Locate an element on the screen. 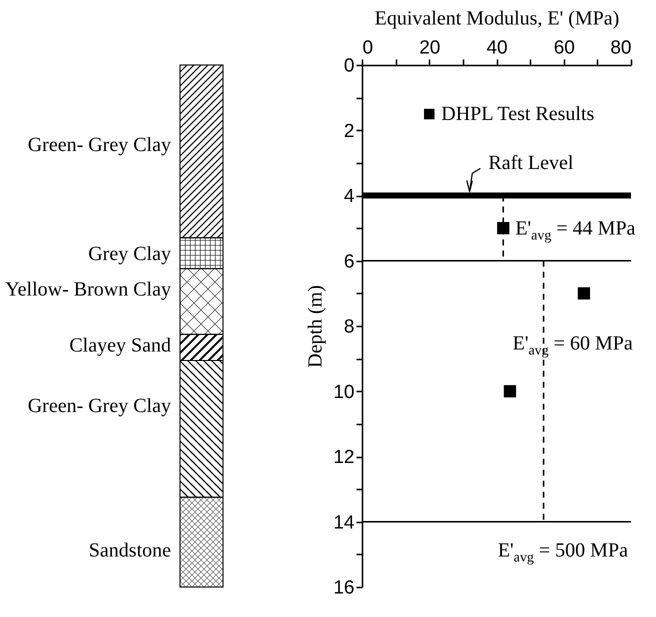 The height and width of the screenshot is (617, 656). x-axis-title: Equivalent Modulus, E' (MPa) is located at coordinates (497, 19).